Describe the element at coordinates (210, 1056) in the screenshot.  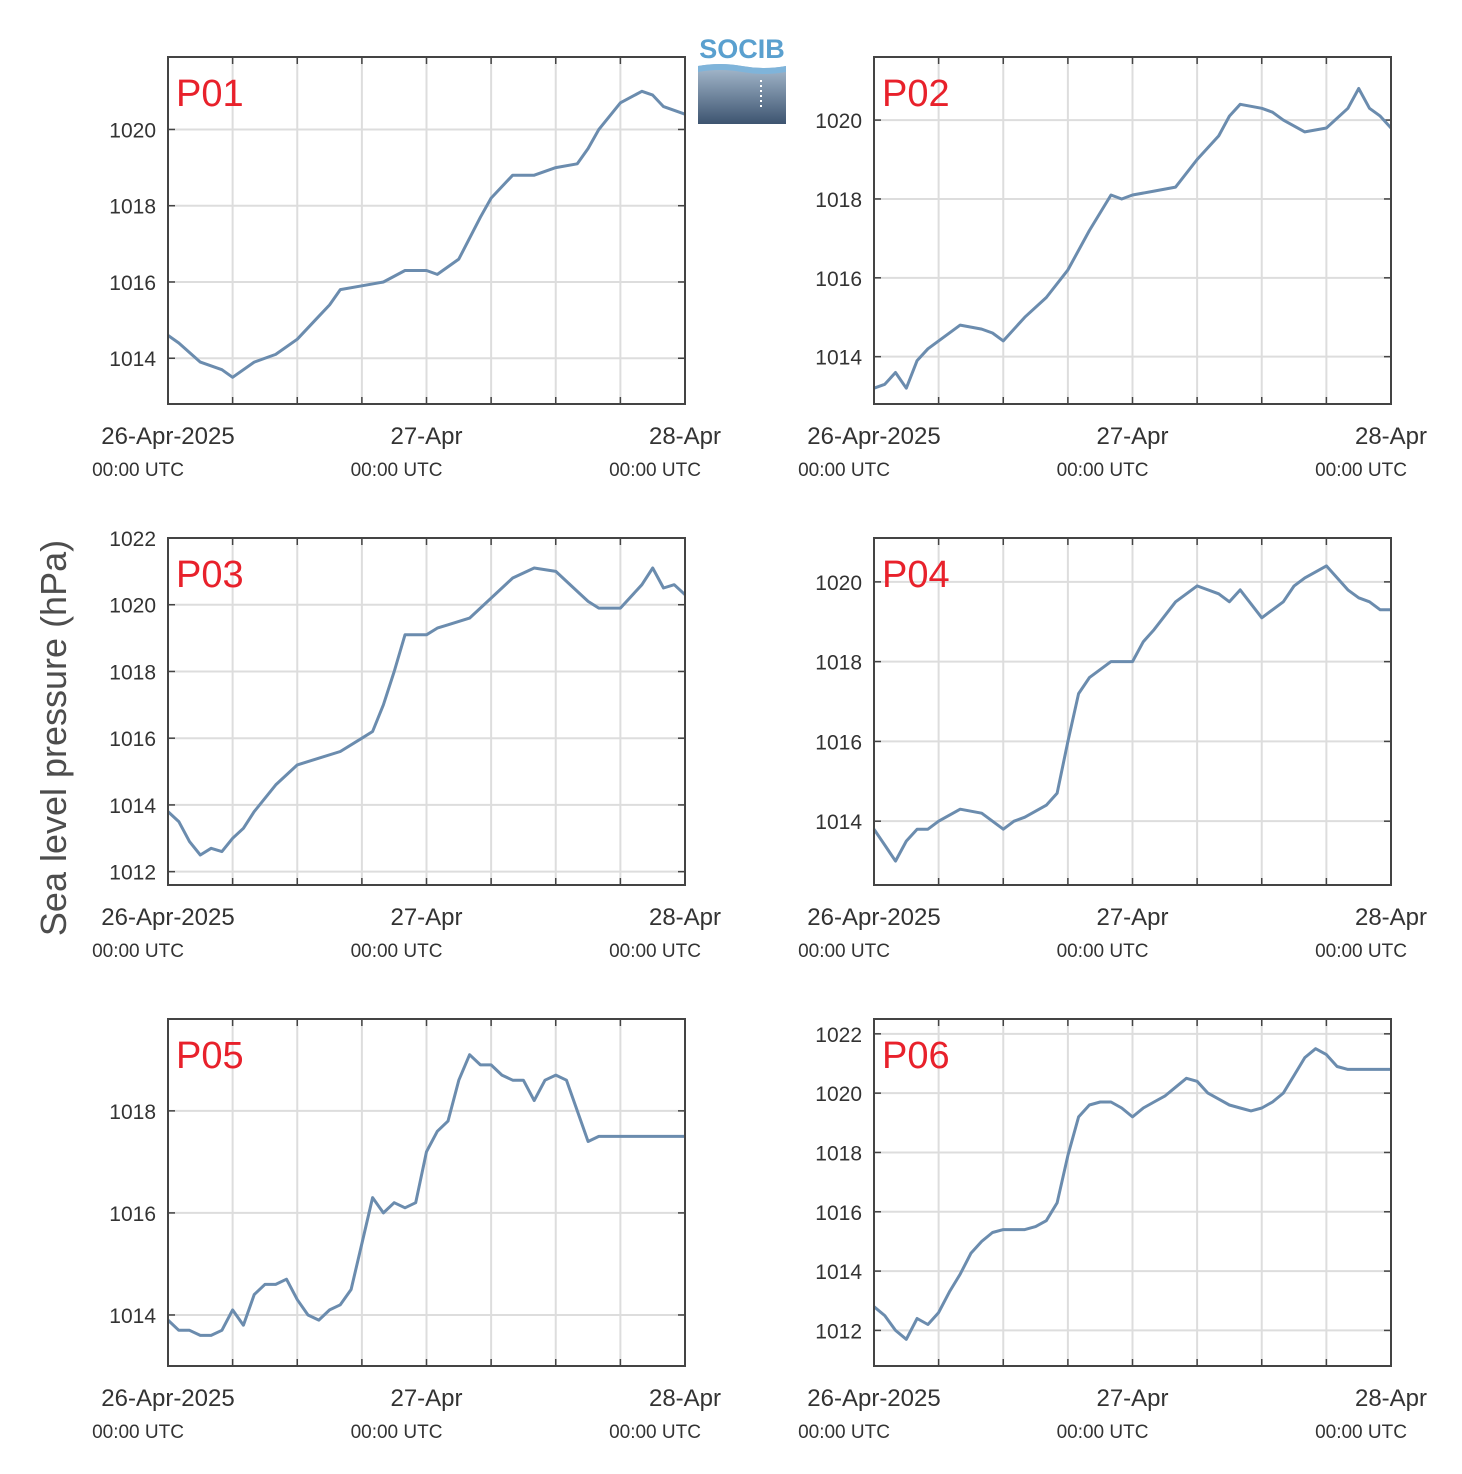
I see `panel-label: P05` at that location.